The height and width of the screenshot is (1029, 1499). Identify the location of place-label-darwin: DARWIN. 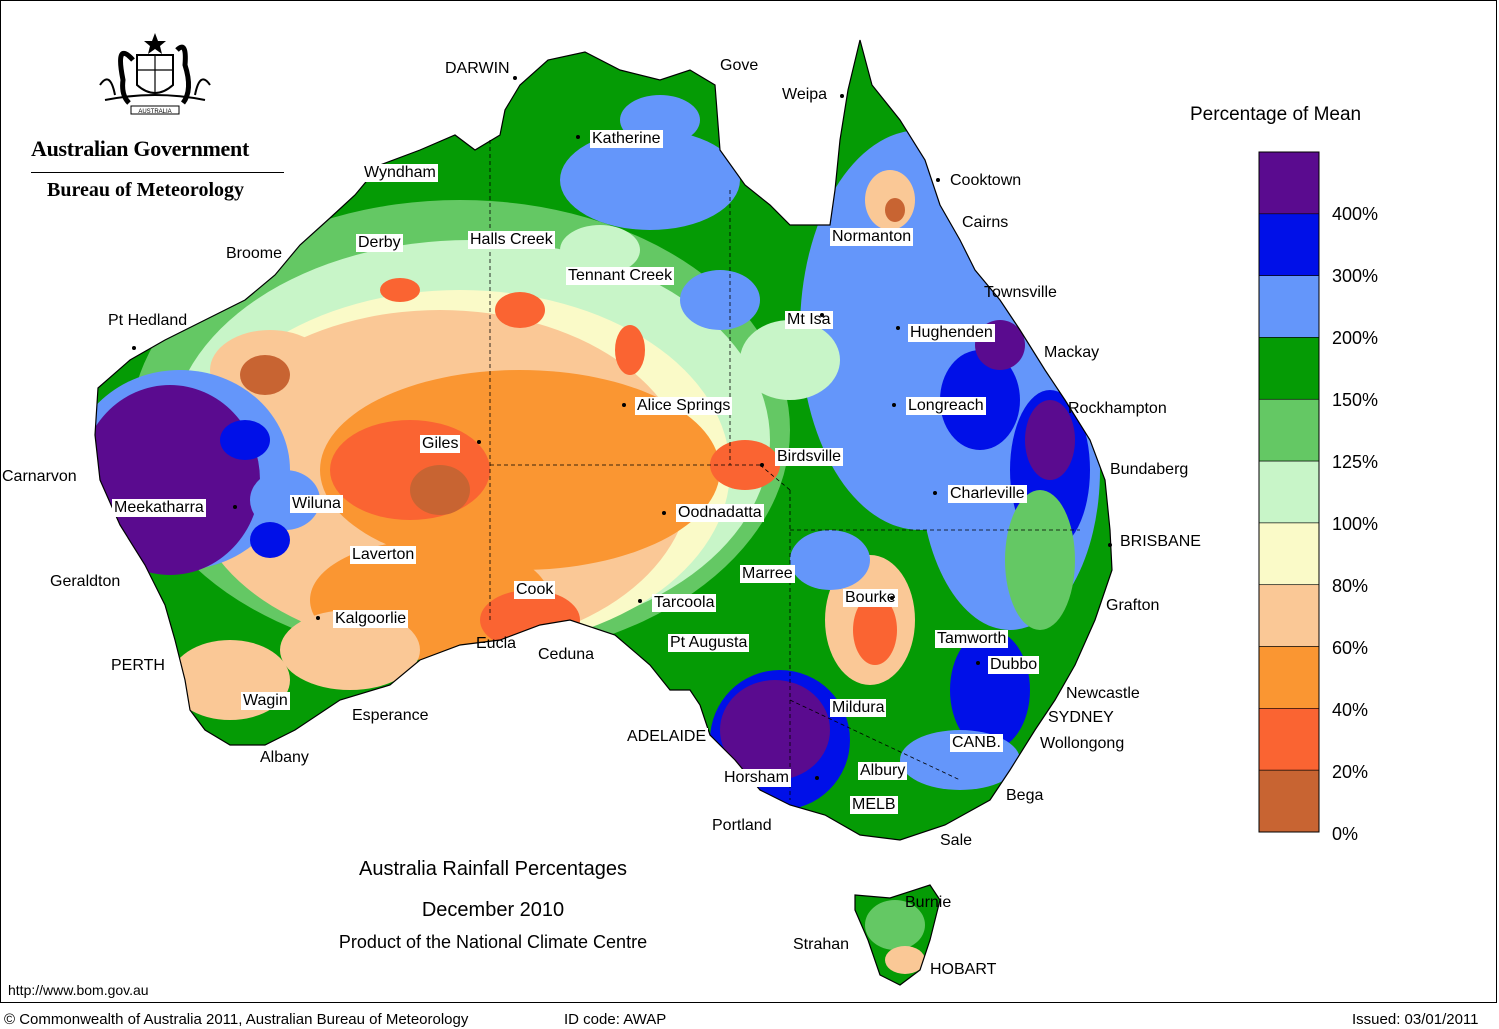
(477, 68).